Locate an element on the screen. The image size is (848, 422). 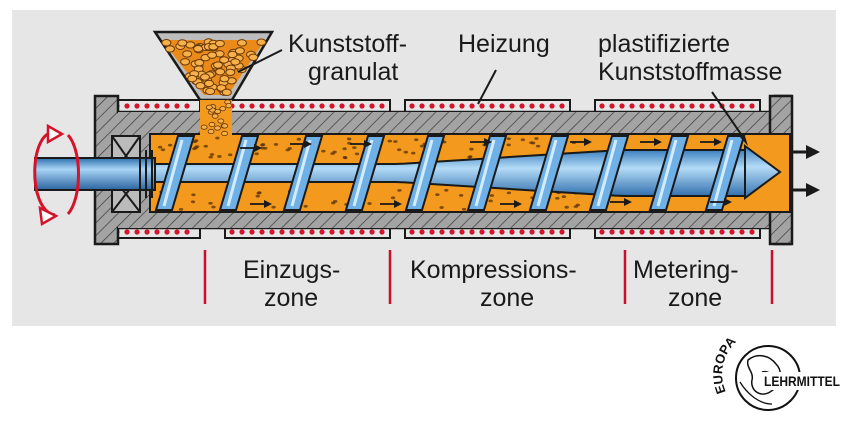
label-granulat-line2: granulat is located at coordinates (353, 72).